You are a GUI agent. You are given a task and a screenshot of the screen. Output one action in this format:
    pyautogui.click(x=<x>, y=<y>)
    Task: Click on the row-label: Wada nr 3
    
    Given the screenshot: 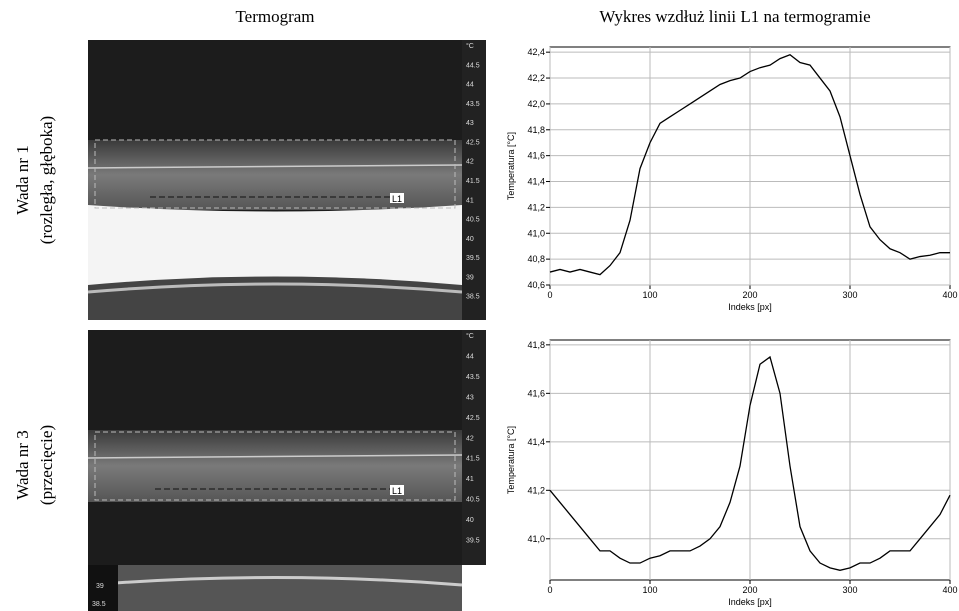 What is the action you would take?
    pyautogui.click(x=22, y=464)
    